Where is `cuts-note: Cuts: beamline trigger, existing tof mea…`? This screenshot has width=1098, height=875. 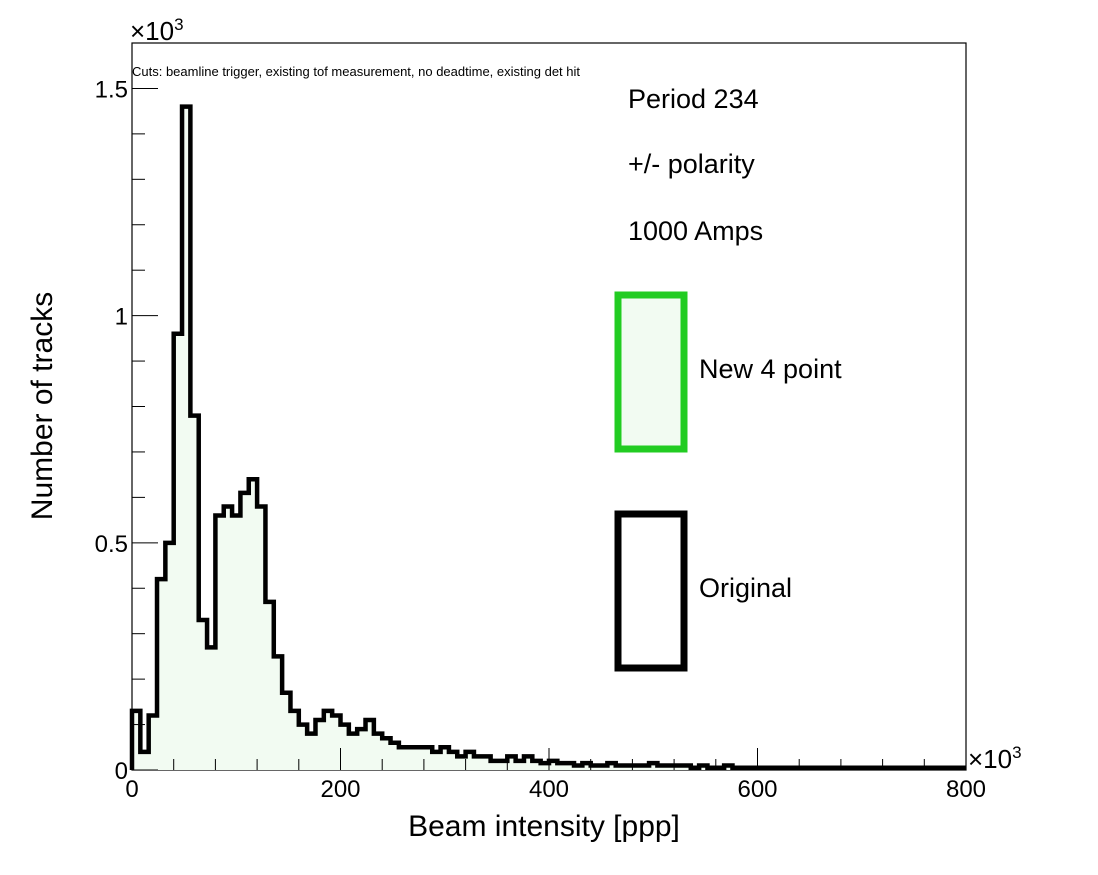
cuts-note: Cuts: beamline trigger, existing tof mea… is located at coordinates (356, 71).